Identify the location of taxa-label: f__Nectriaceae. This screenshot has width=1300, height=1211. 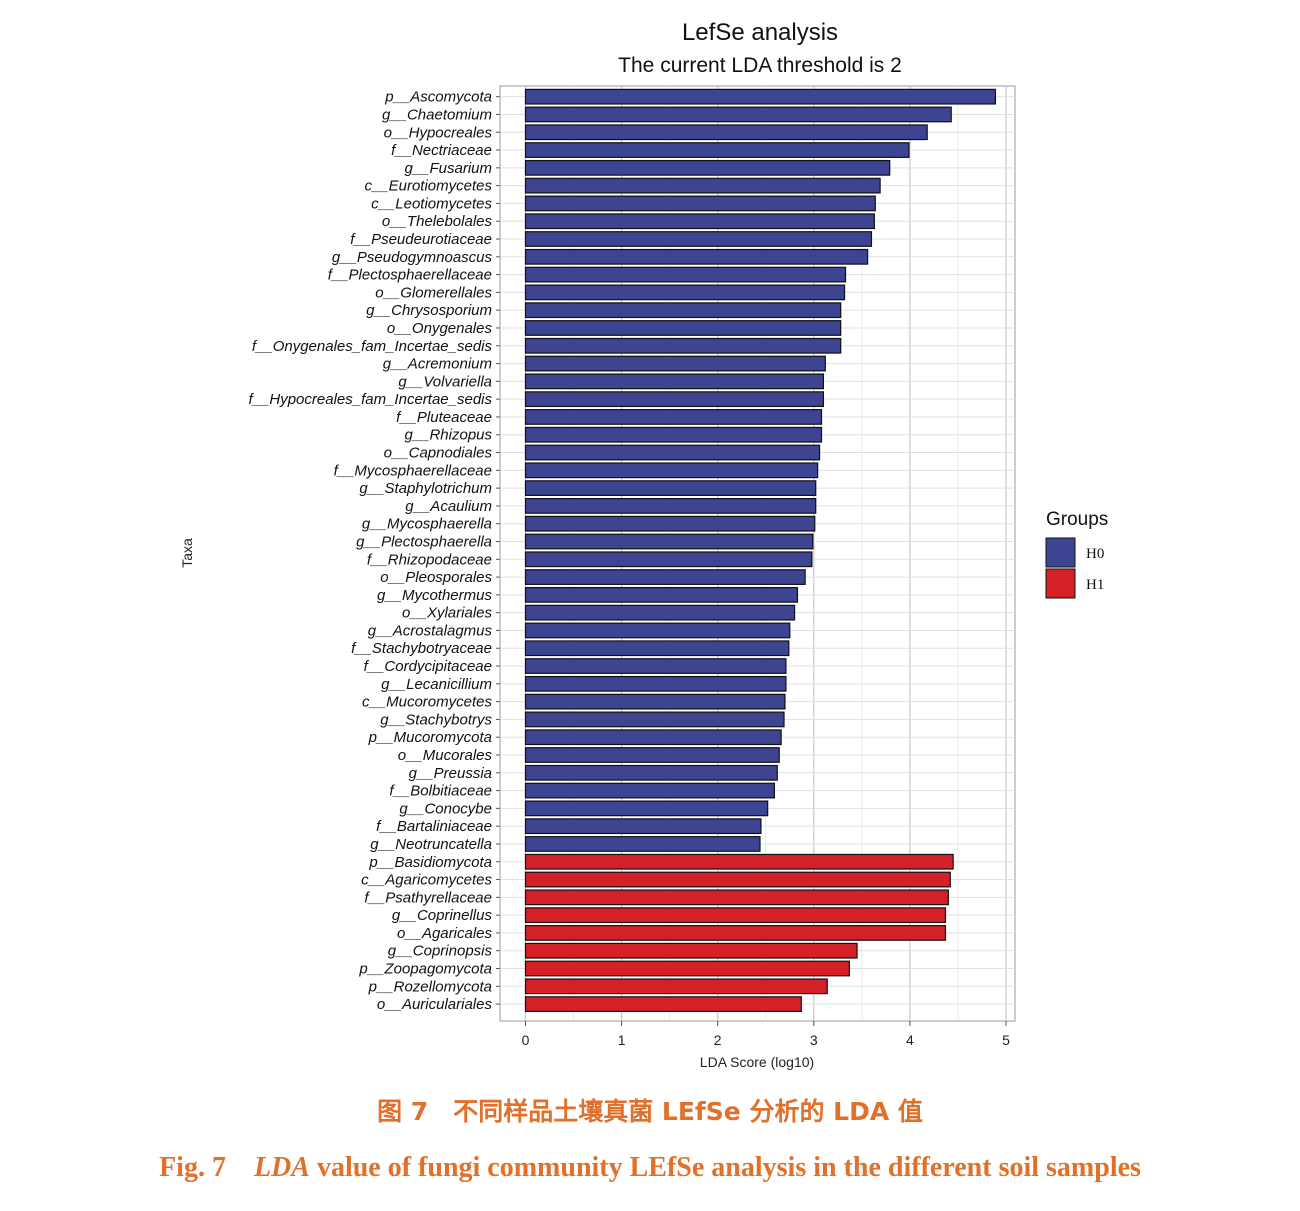
(441, 150).